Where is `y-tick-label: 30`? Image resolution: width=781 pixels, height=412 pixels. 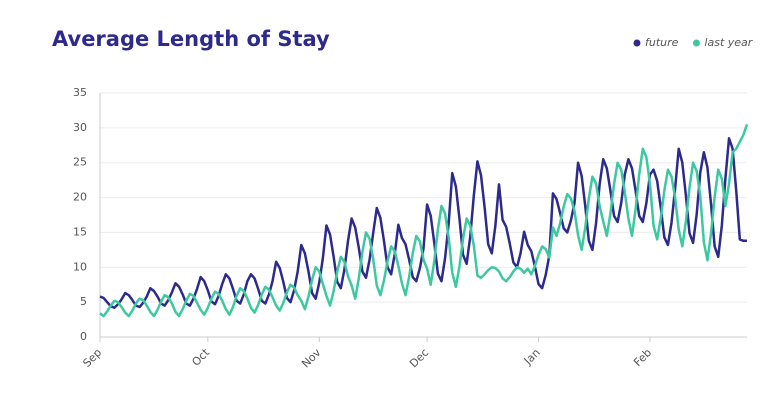
y-tick-label: 30 is located at coordinates (80, 127).